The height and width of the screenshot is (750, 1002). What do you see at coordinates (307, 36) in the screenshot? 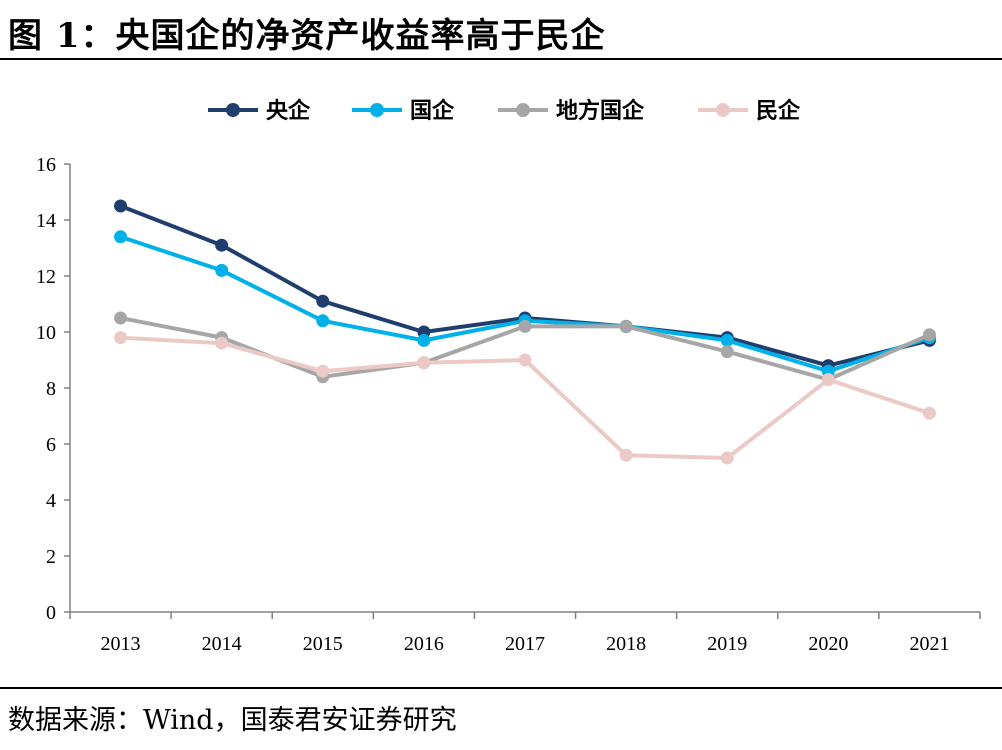
I see `figure-title: 图 1：央国企的净资产收益率高于民企` at bounding box center [307, 36].